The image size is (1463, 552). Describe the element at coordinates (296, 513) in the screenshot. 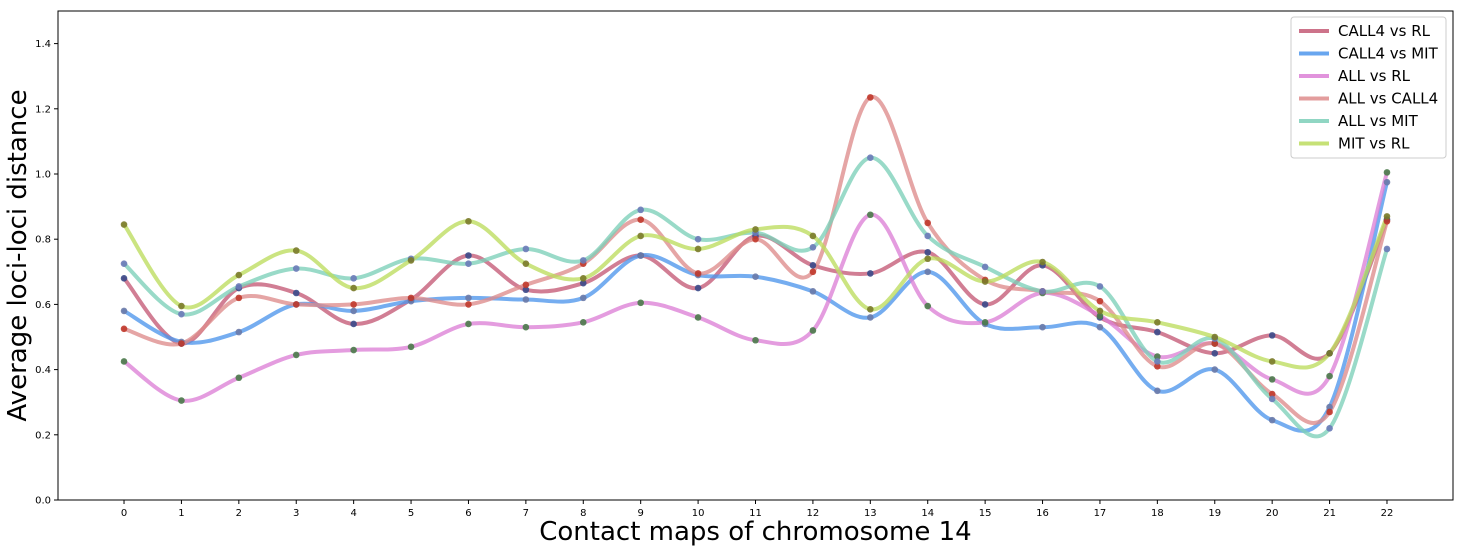

I see `x-tick-label: 3` at that location.